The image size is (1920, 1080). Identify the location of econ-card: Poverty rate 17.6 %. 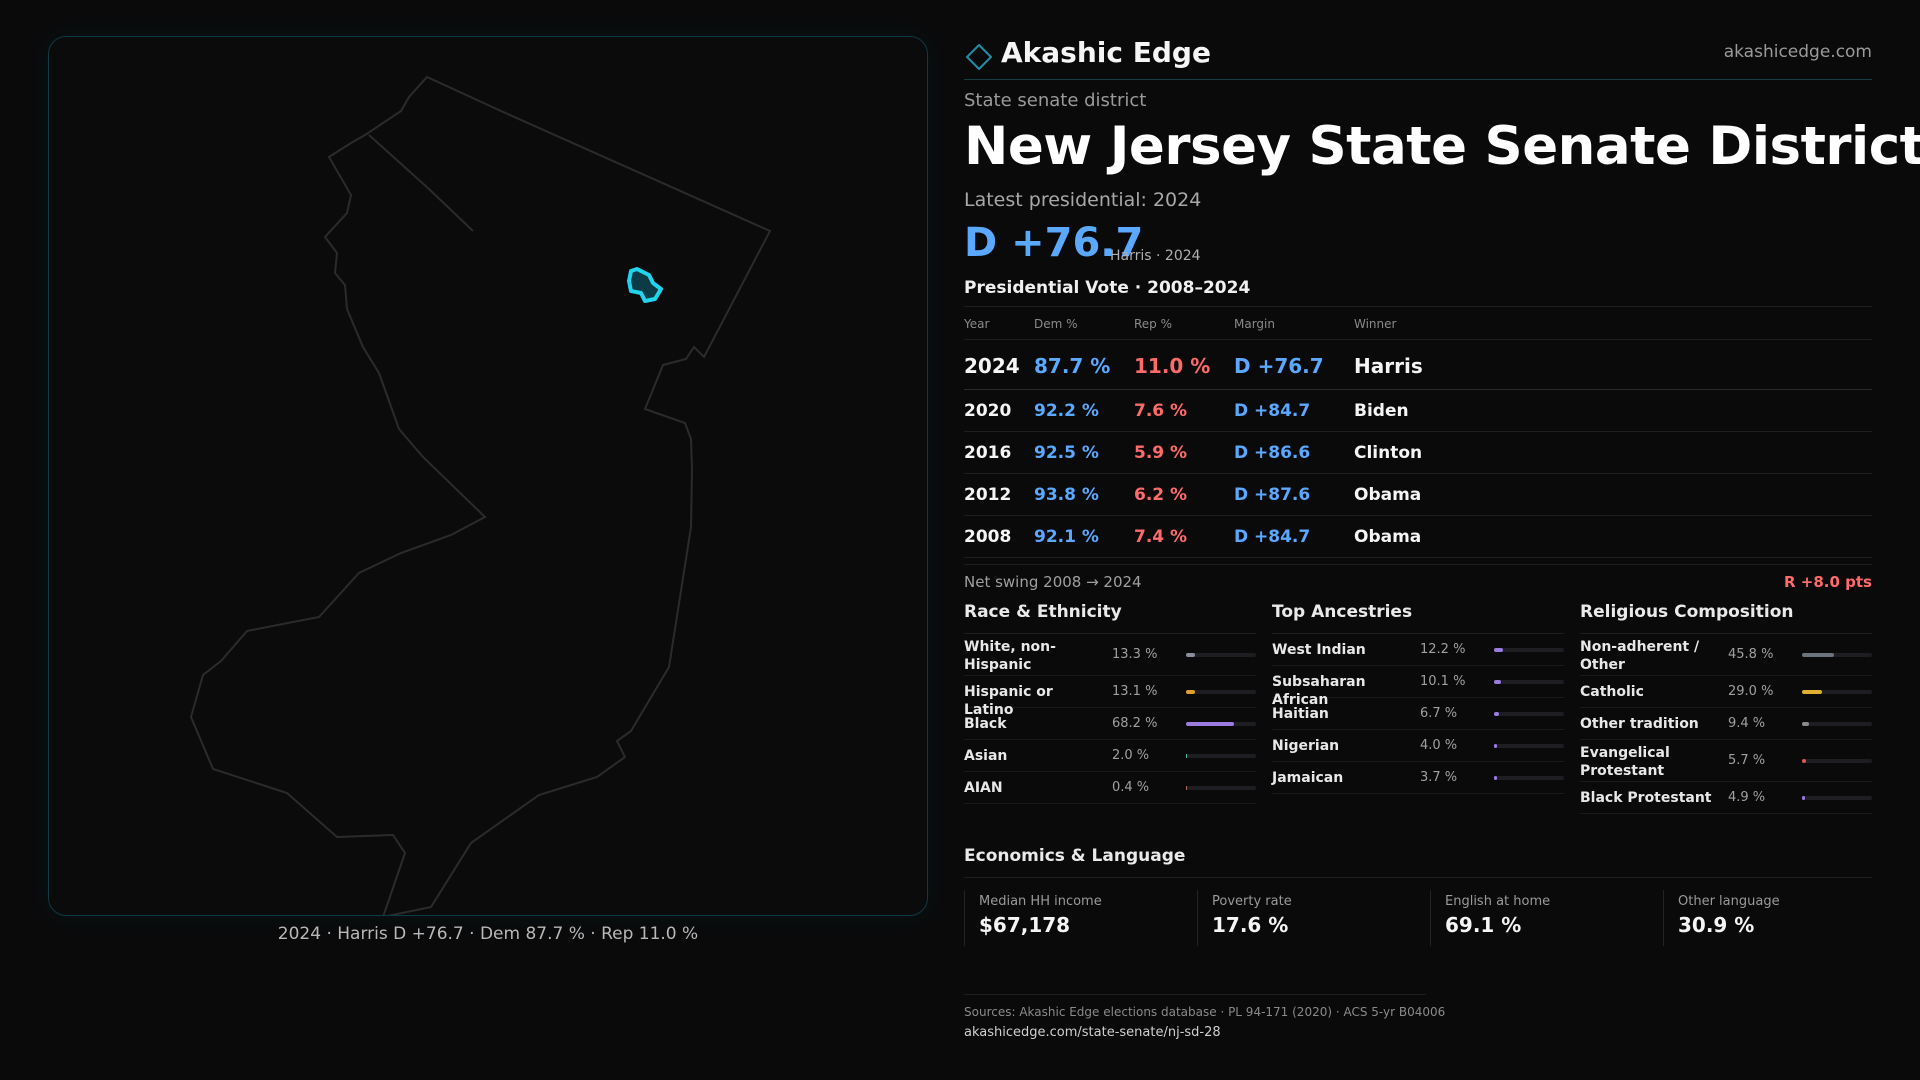
(1307, 918).